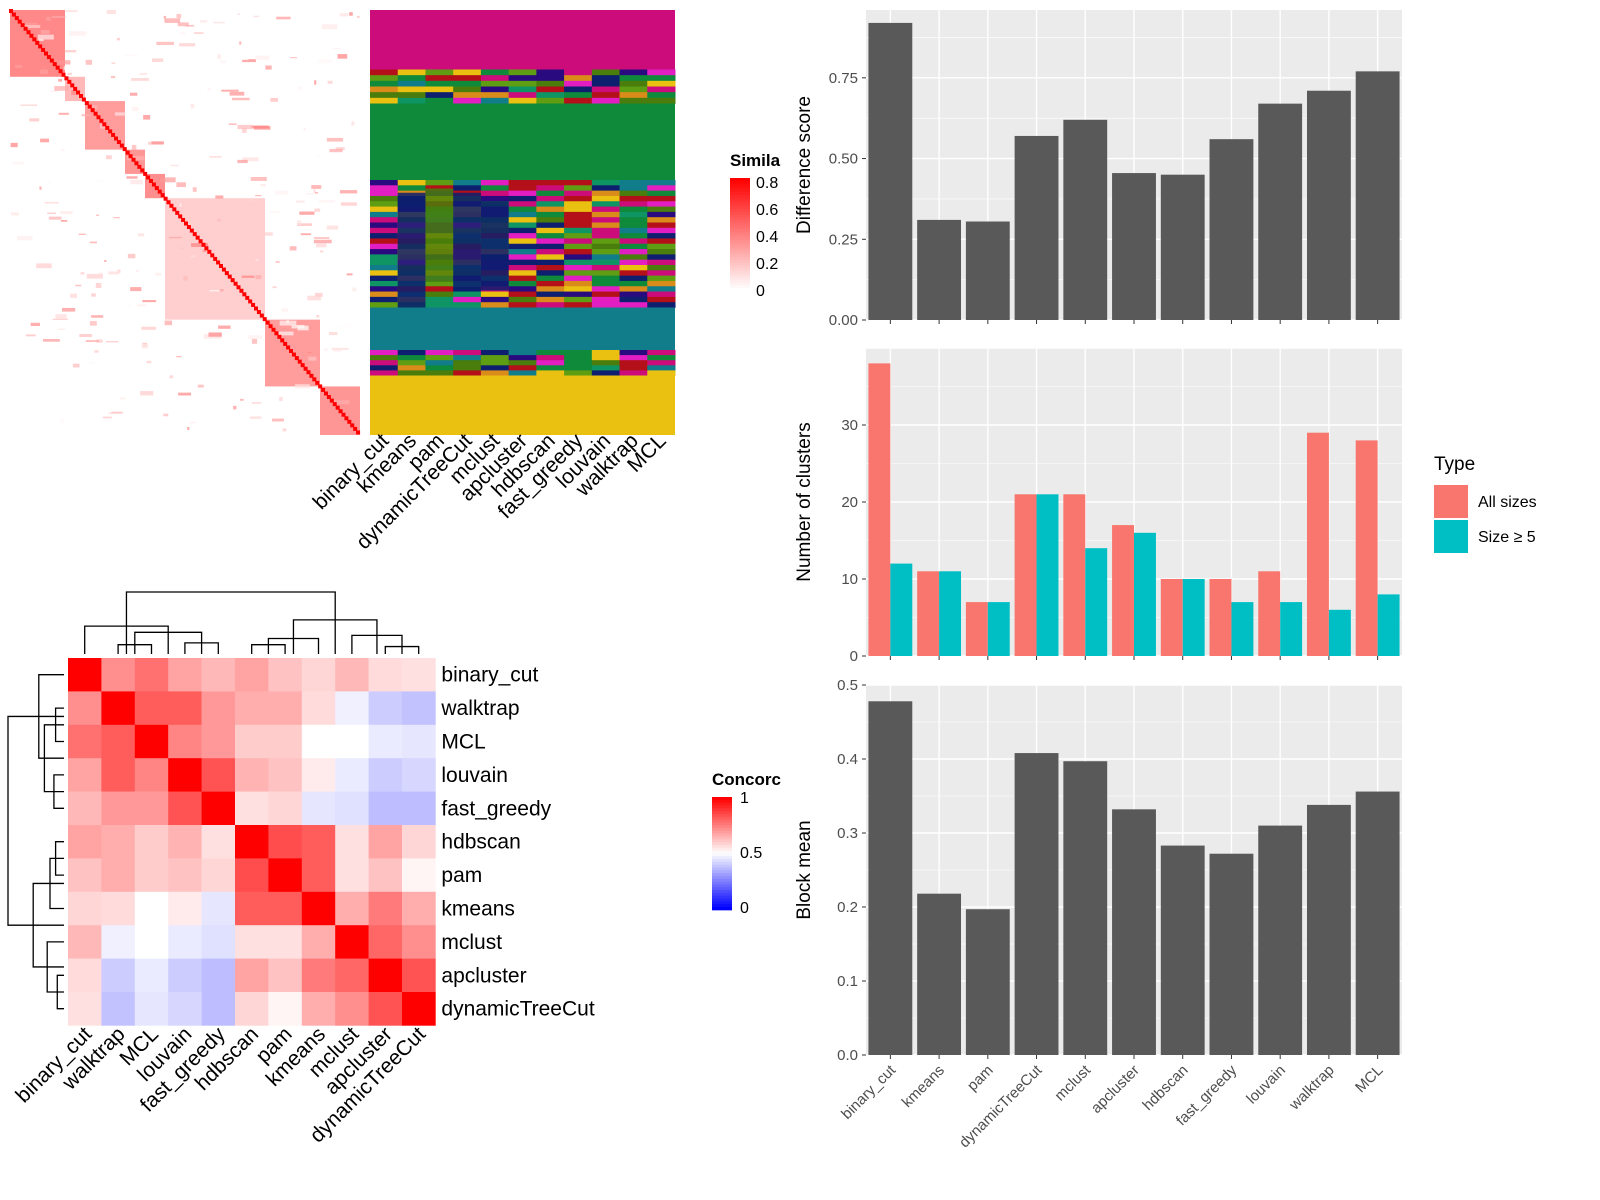  What do you see at coordinates (523, 222) in the screenshot?
I see `cluster-membership-matrix` at bounding box center [523, 222].